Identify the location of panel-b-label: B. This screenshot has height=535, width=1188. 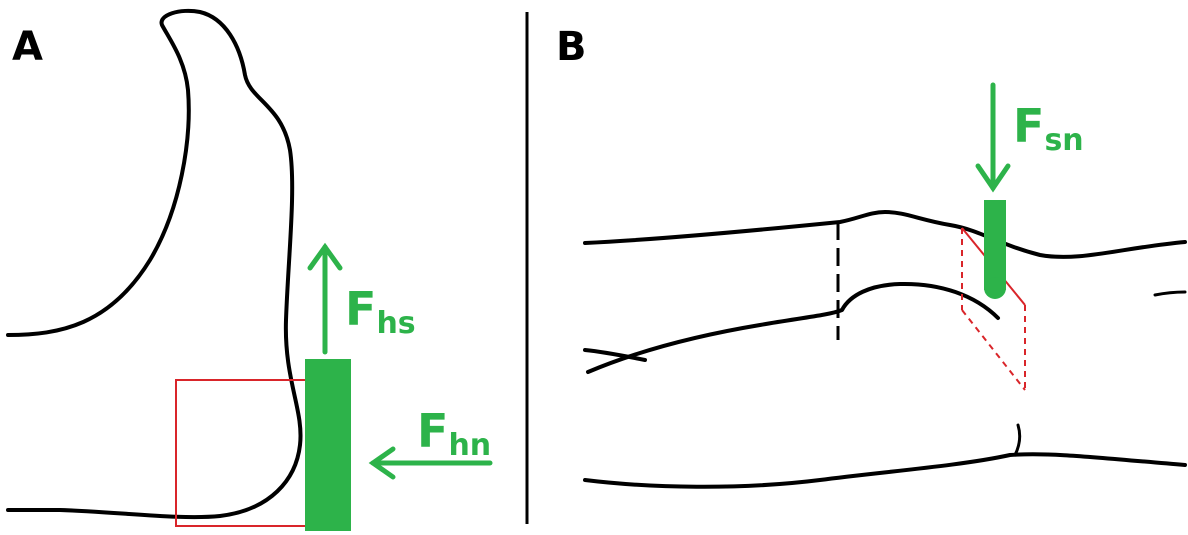
(571, 47).